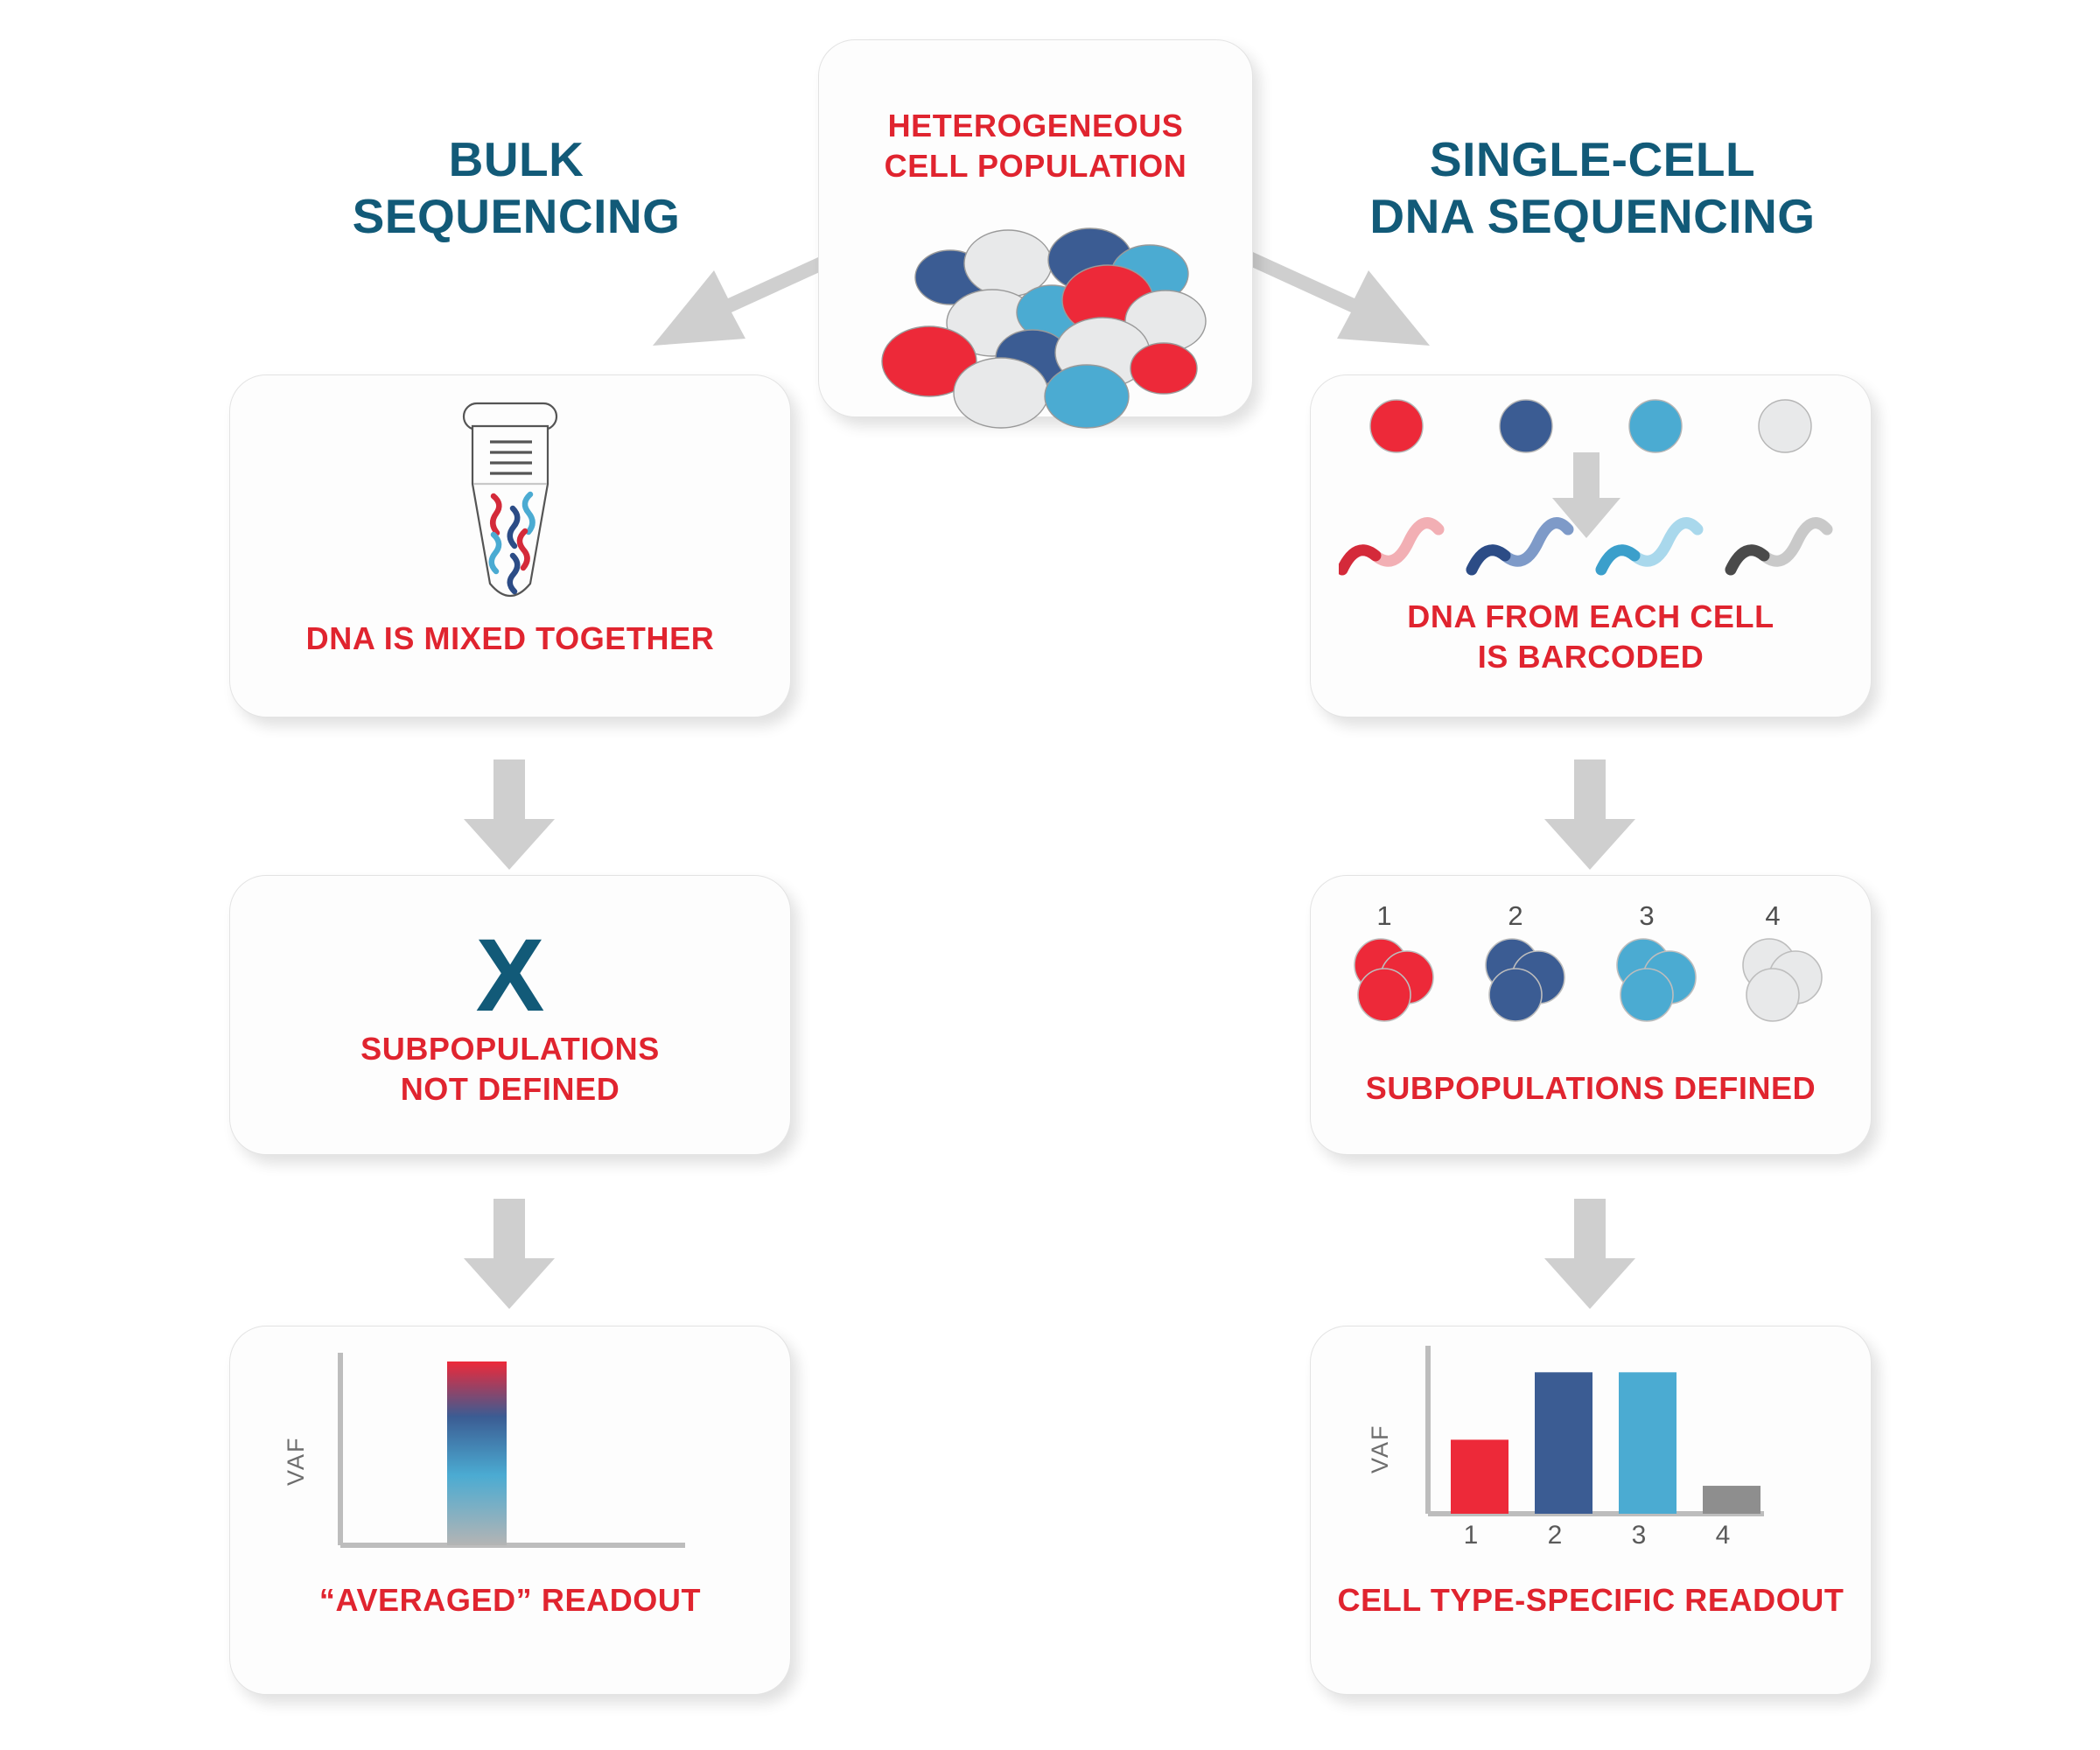 This screenshot has height=1750, width=2100. What do you see at coordinates (1471, 1535) in the screenshot?
I see `x-tick-1: 1` at bounding box center [1471, 1535].